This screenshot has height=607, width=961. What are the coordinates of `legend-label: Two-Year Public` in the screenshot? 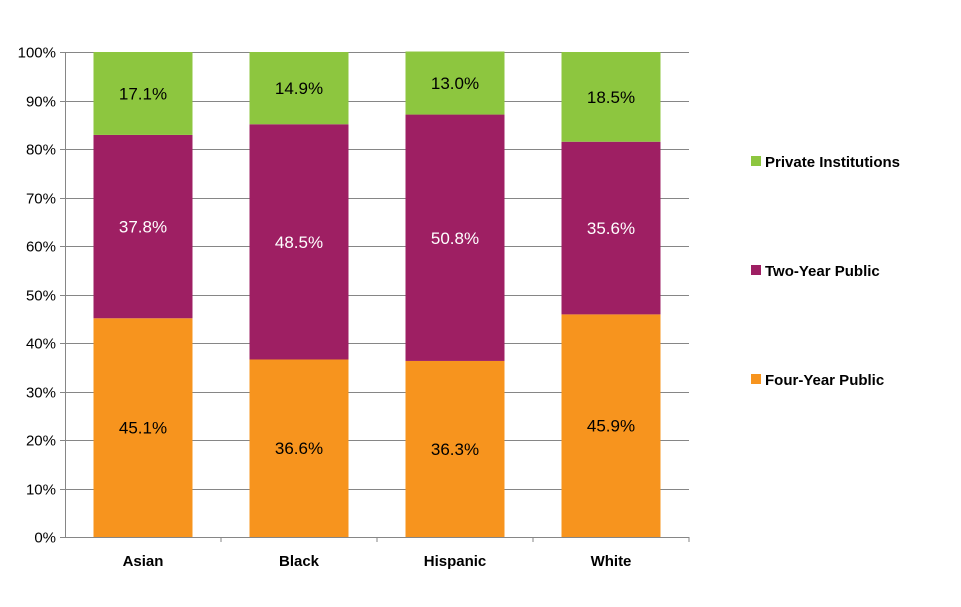 It's located at (822, 271).